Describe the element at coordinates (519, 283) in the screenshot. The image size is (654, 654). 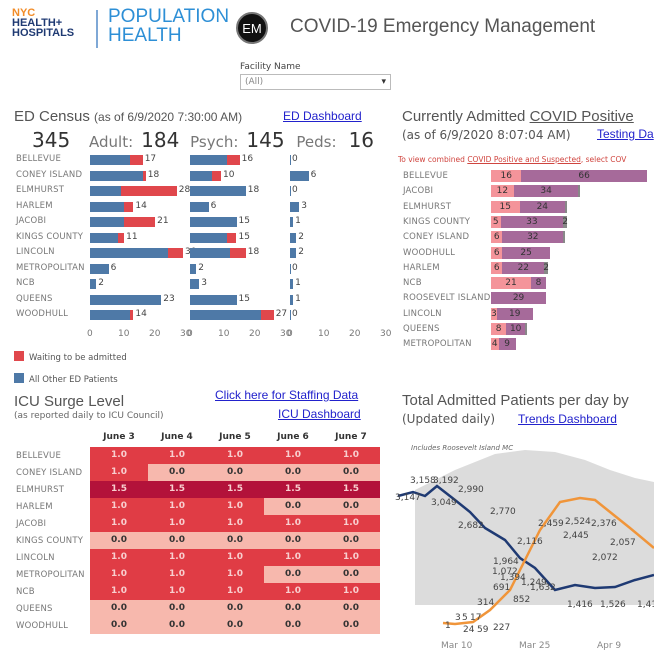
I see `covid-bar: 21 8` at that location.